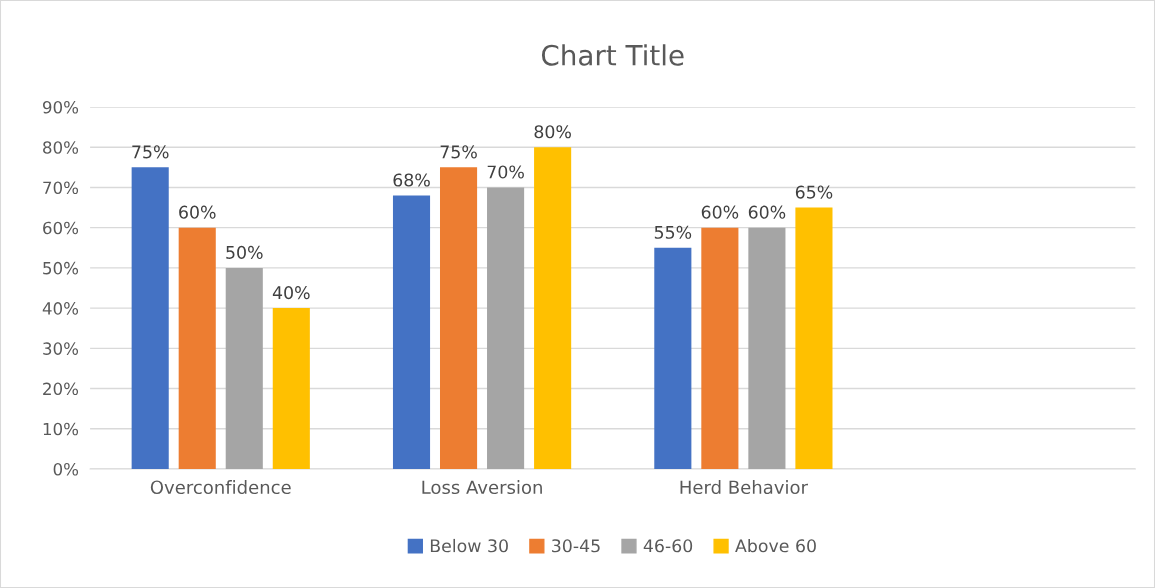 The image size is (1155, 588). Describe the element at coordinates (61, 268) in the screenshot. I see `y-tick-label: 50%` at that location.